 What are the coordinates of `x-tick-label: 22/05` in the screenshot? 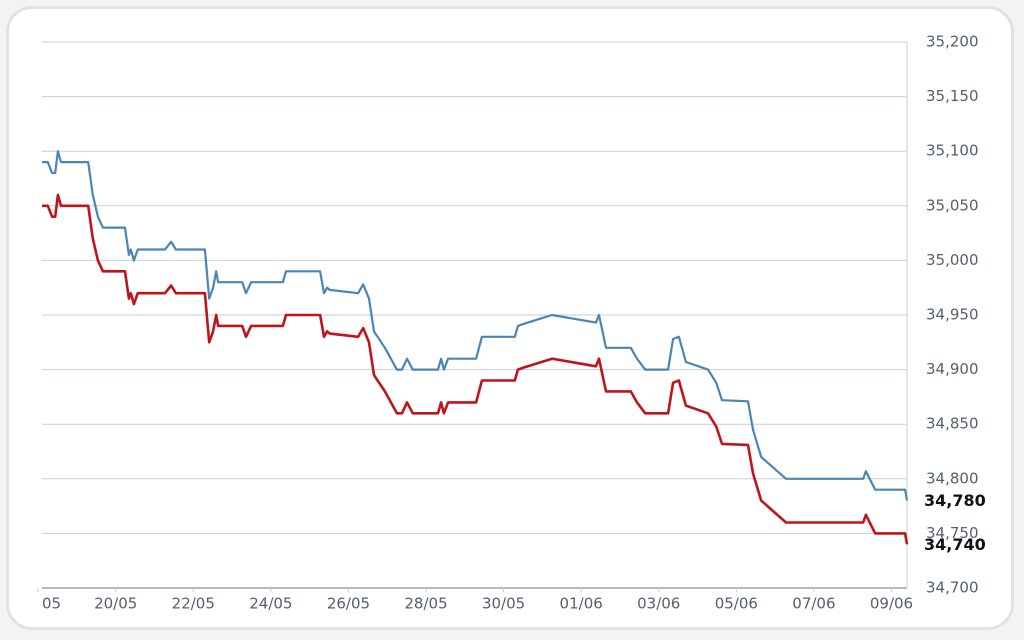 It's located at (193, 604).